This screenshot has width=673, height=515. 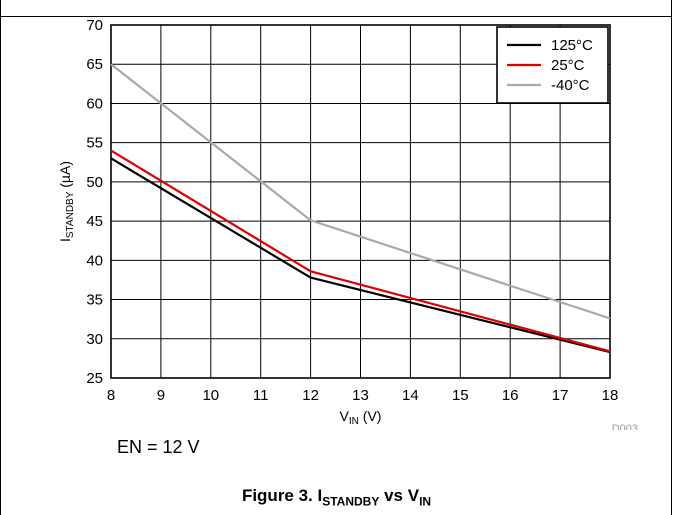 What do you see at coordinates (161, 395) in the screenshot?
I see `x-tick-label: 9` at bounding box center [161, 395].